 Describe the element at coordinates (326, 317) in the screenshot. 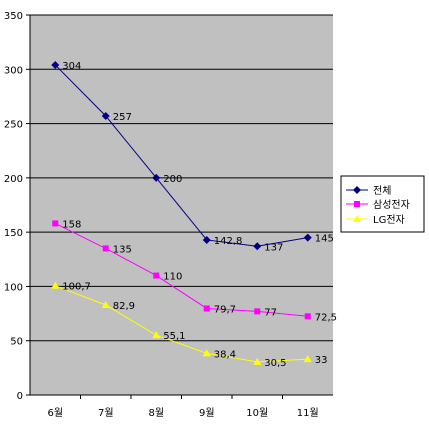

I see `data-label: 72,5` at that location.